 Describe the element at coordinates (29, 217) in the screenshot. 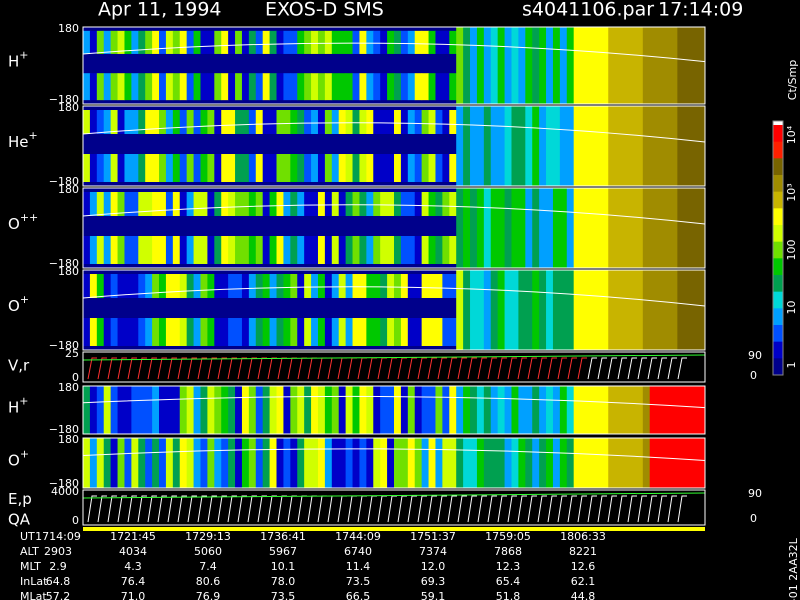

I see `ion-charge: ++` at that location.